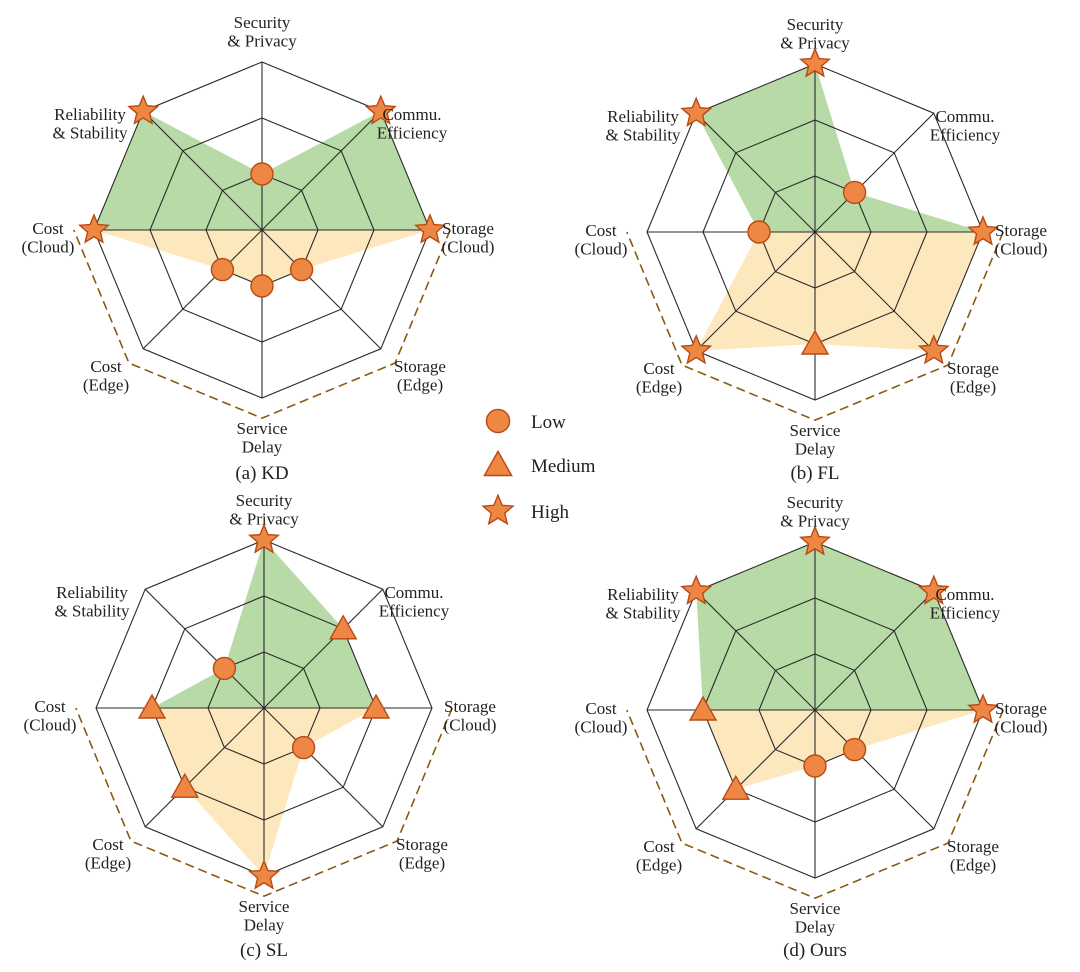 The image size is (1080, 972). Describe the element at coordinates (376, 706) in the screenshot. I see `medium-marker-storage-cloud` at that location.